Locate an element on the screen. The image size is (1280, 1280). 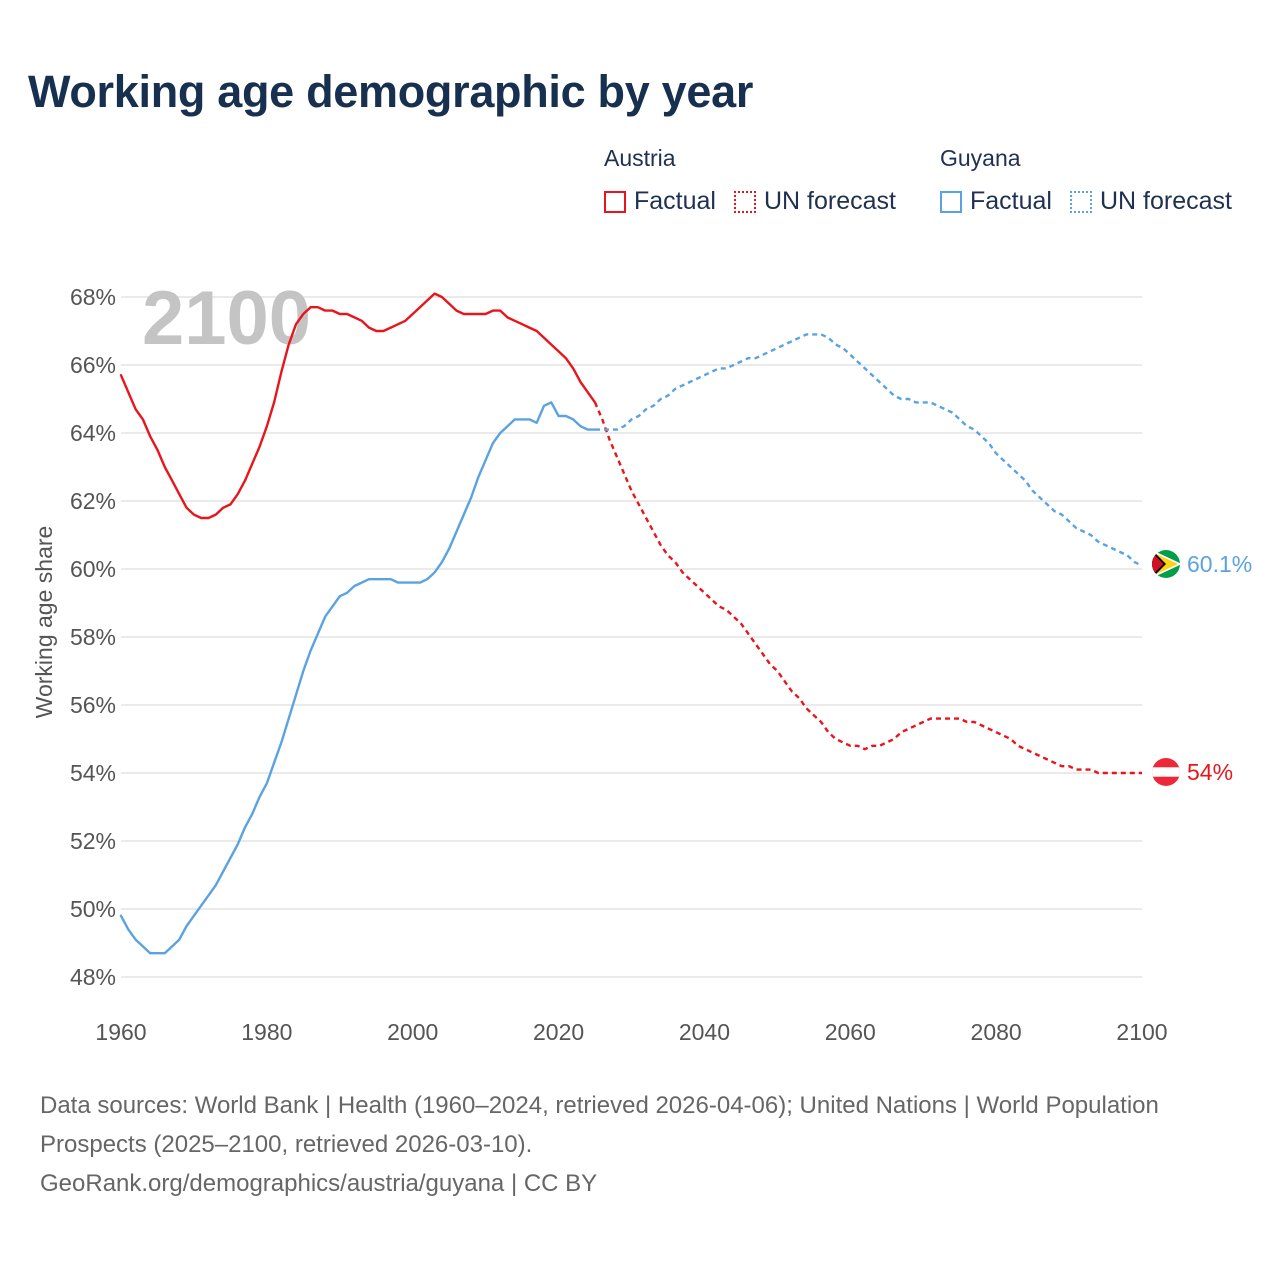
y-tick-label: 50% is located at coordinates (93, 909).